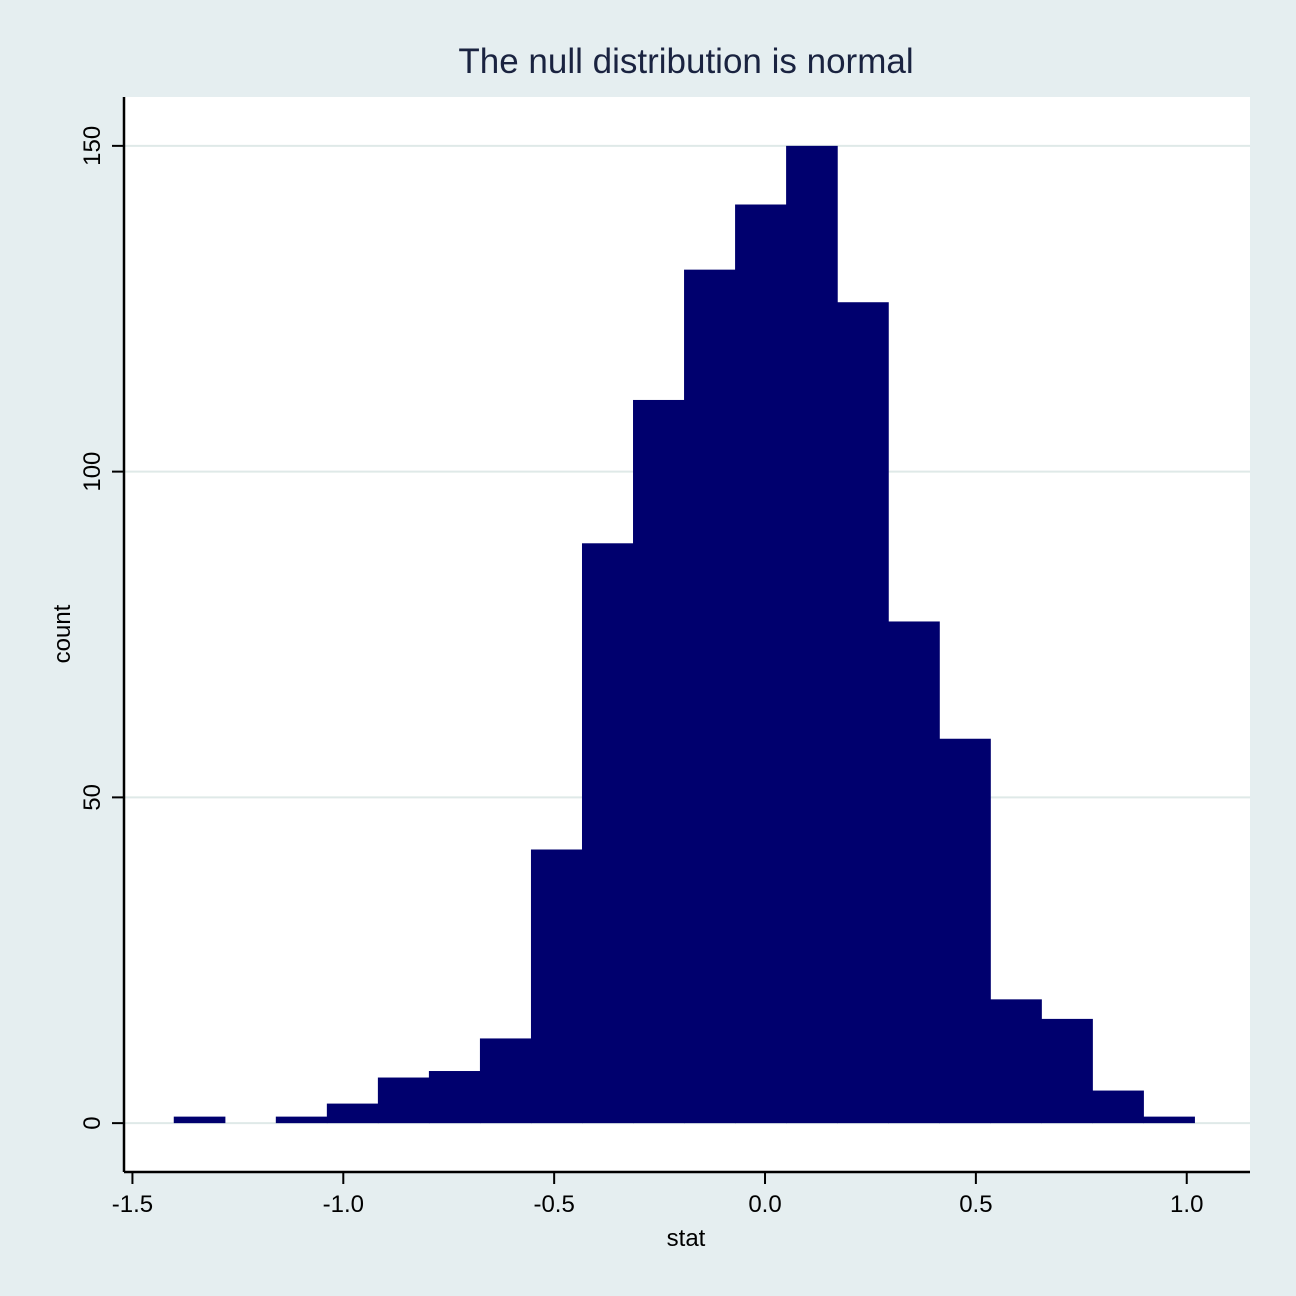 This screenshot has width=1296, height=1296. I want to click on x-tick-label-5: 1.0, so click(1186, 1204).